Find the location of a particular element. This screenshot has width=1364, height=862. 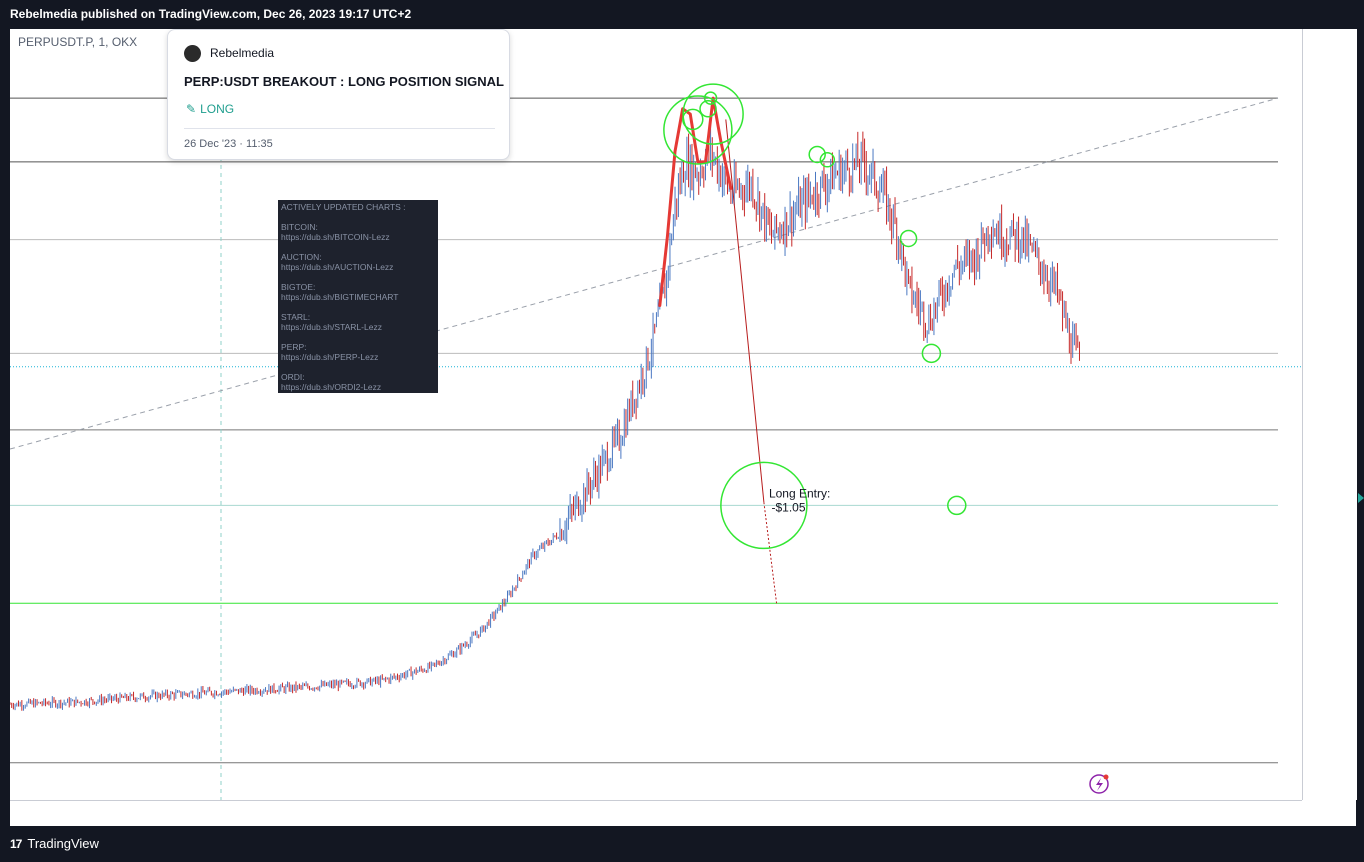

lightning-bolt-icon is located at coordinates (1099, 784).